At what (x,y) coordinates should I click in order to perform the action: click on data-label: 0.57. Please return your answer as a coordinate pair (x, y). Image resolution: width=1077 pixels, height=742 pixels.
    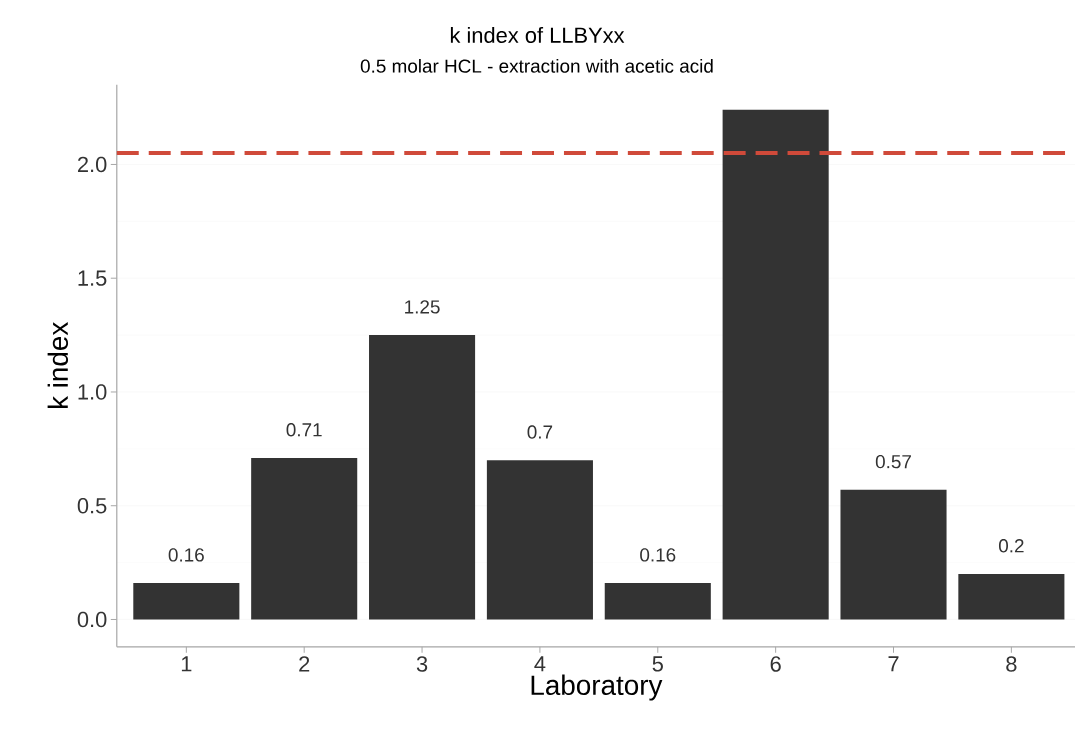
    Looking at the image, I should click on (893, 462).